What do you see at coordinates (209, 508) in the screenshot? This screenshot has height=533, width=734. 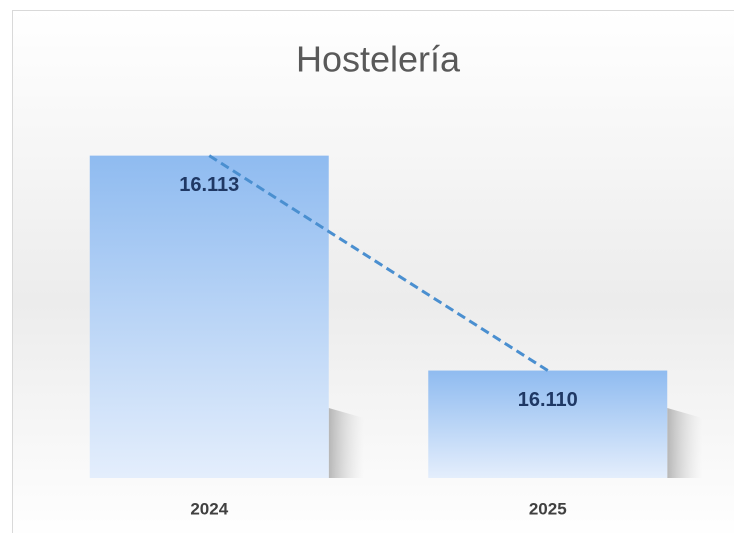 I see `x-tick-label: 2024` at bounding box center [209, 508].